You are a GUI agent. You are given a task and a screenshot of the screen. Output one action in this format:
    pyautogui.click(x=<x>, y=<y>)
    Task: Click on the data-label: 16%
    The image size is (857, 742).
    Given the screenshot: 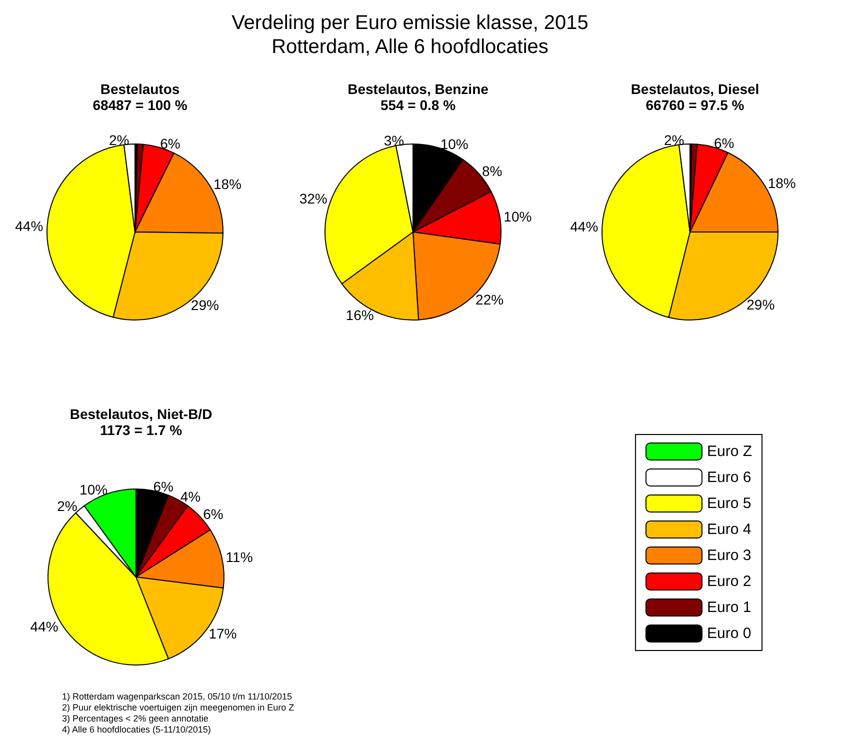 What is the action you would take?
    pyautogui.click(x=360, y=315)
    